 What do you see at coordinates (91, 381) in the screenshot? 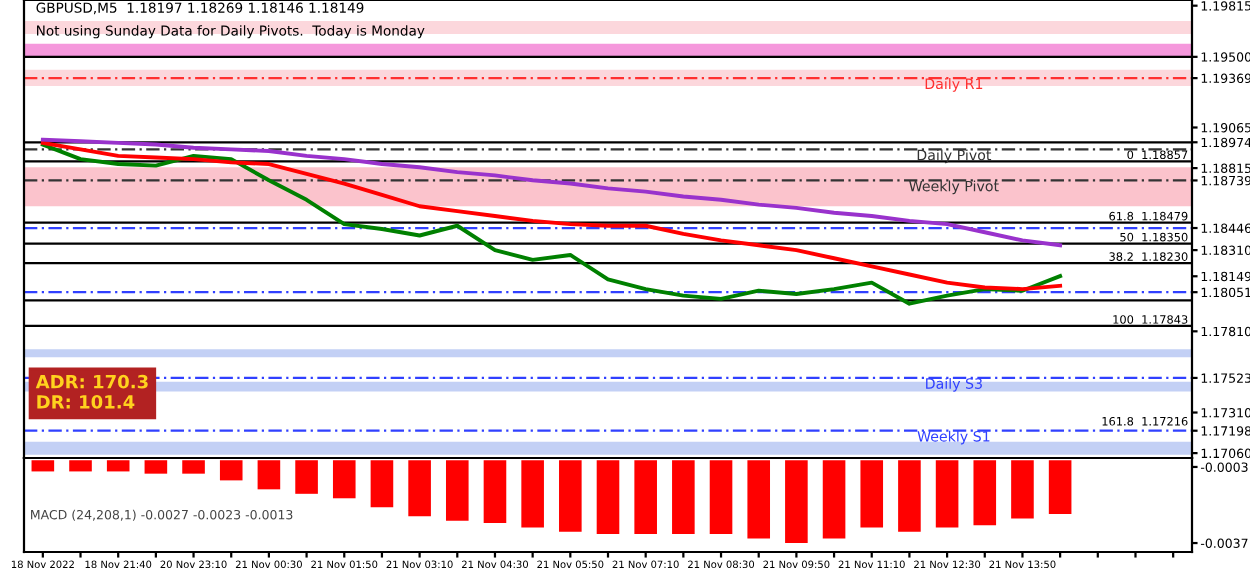
I see `annotation: ADR: 170.3` at bounding box center [91, 381].